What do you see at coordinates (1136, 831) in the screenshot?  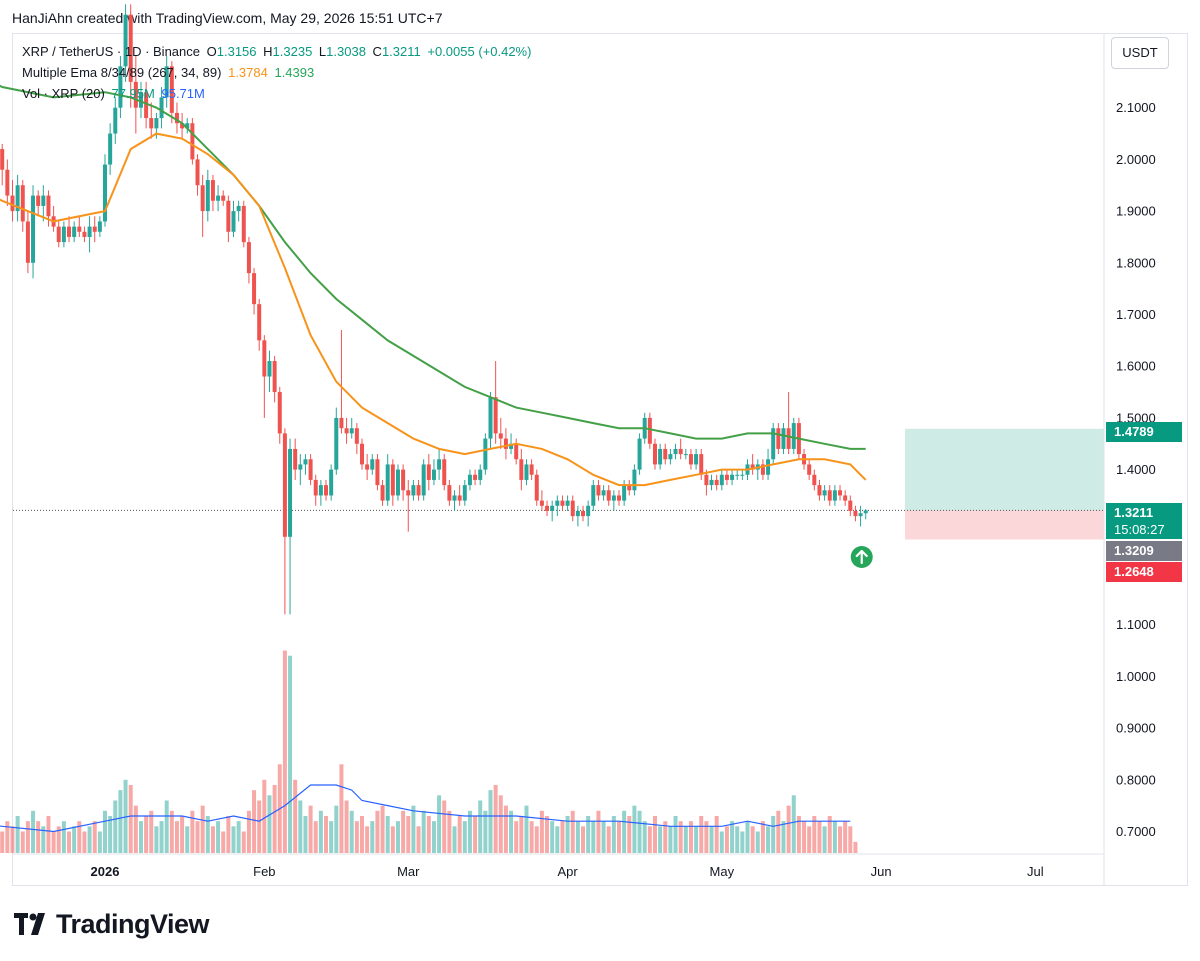 I see `y-tick-label: 0.7000` at bounding box center [1136, 831].